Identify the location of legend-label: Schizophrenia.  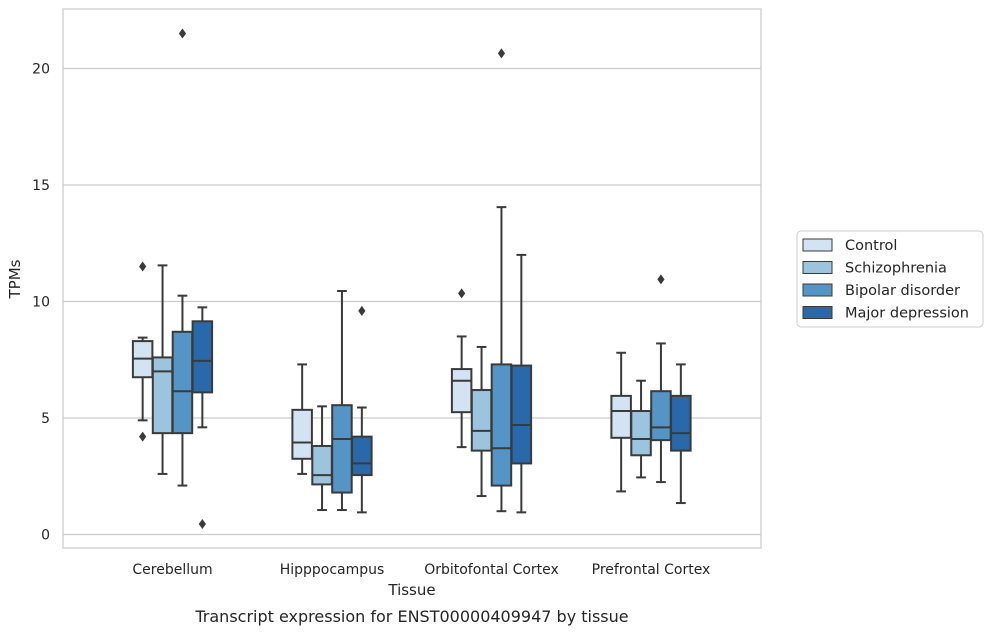
(896, 269).